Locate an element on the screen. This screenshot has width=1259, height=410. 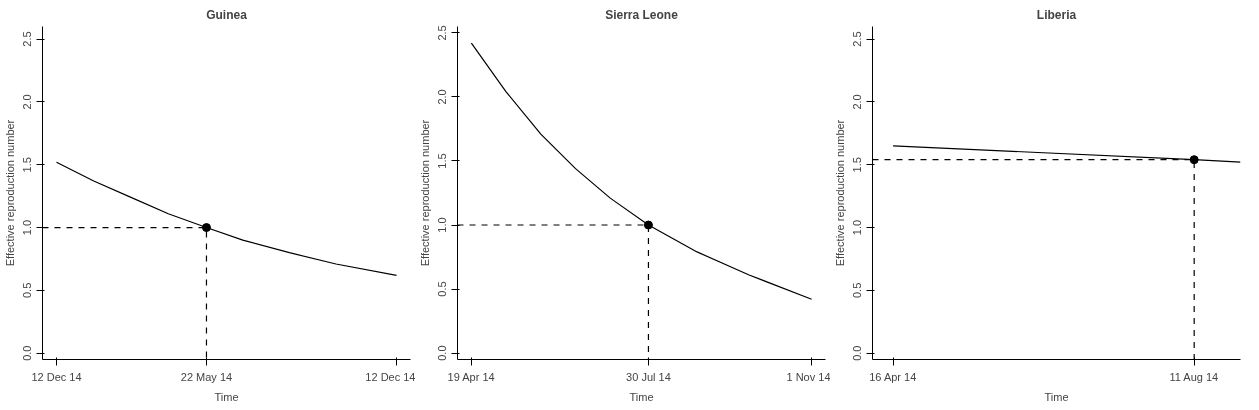
chart-title: Sierra Leone is located at coordinates (642, 14).